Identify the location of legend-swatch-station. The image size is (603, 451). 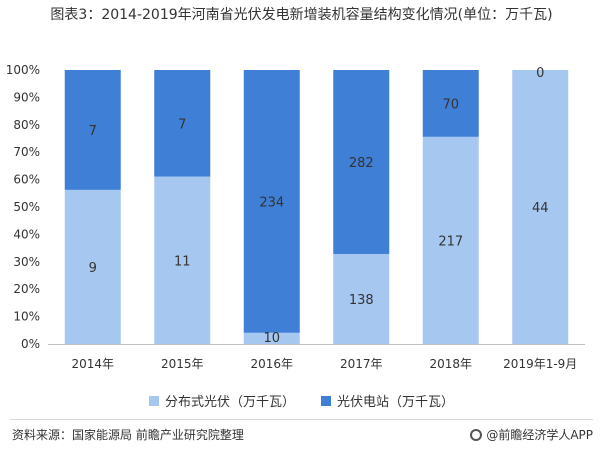
(326, 400).